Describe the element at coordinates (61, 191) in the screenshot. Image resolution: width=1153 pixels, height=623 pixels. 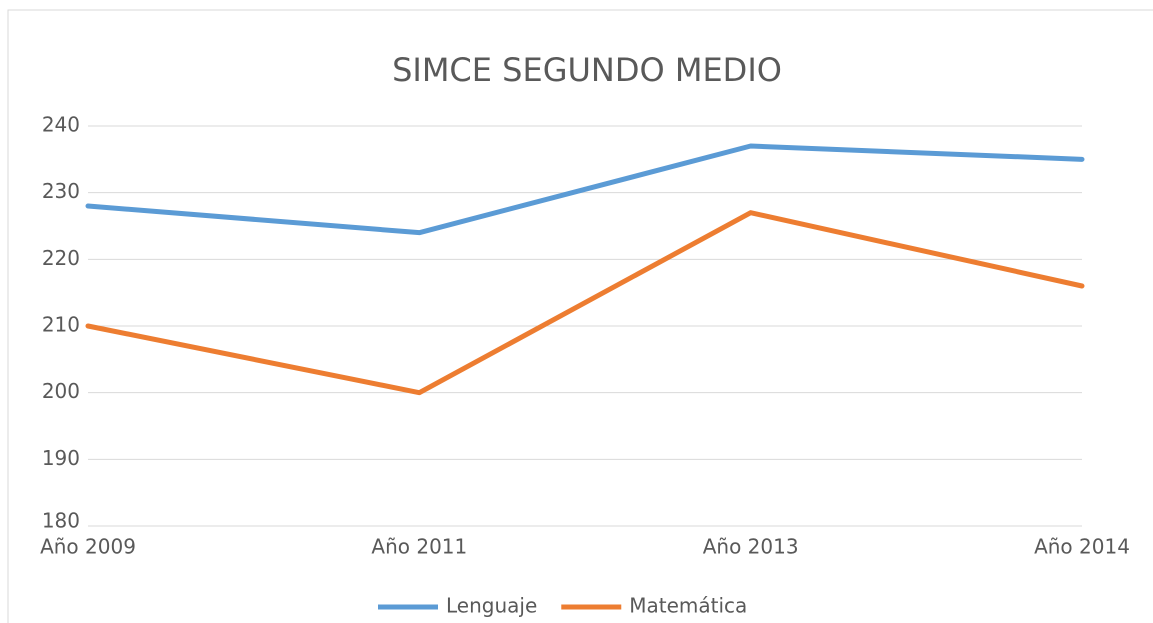
I see `y-tick-label: 230` at that location.